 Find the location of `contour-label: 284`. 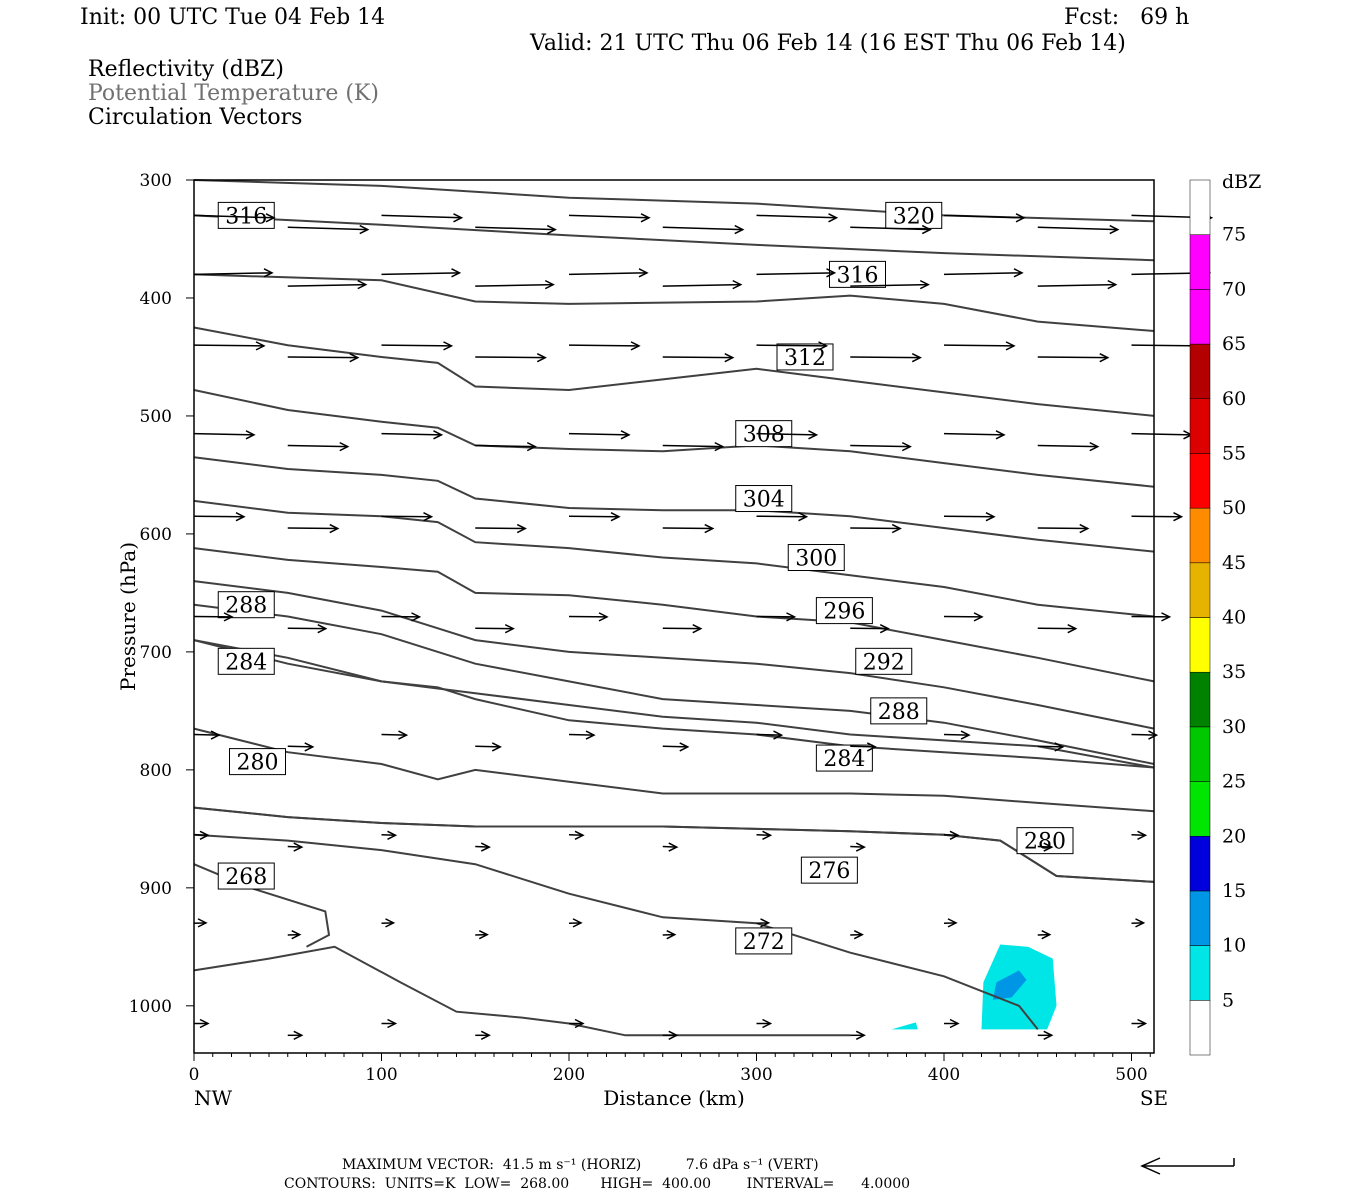

contour-label: 284 is located at coordinates (844, 759).